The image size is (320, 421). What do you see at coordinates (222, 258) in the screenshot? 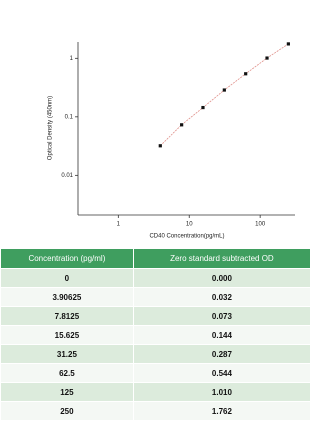
I see `column-header: Zero standard subtracted OD` at bounding box center [222, 258].